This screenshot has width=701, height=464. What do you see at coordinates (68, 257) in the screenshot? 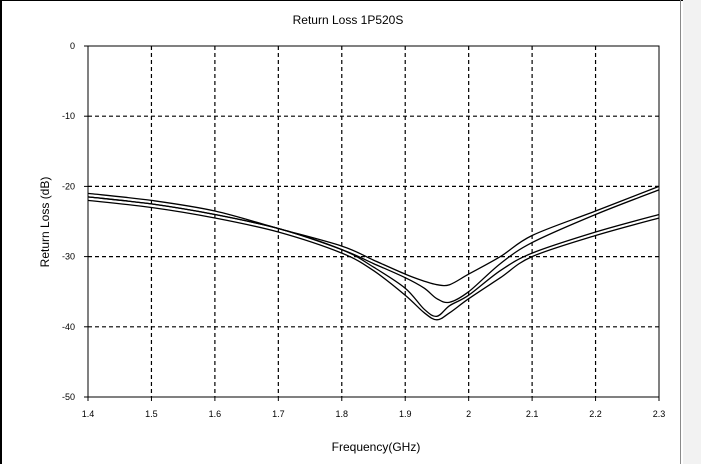
I see `y-tick-label: -30` at bounding box center [68, 257].